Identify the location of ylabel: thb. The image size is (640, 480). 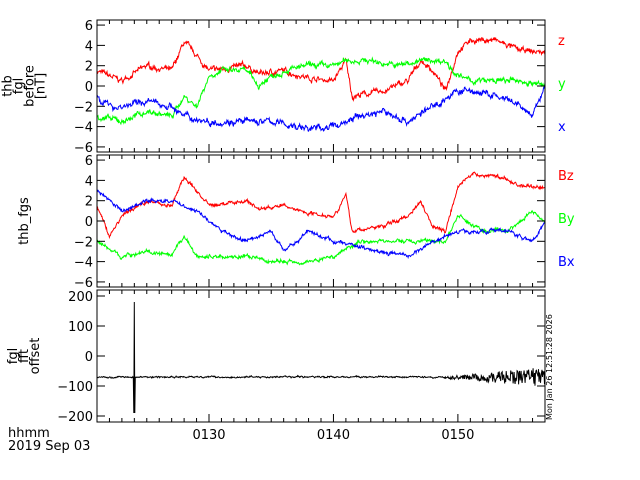
(8, 86).